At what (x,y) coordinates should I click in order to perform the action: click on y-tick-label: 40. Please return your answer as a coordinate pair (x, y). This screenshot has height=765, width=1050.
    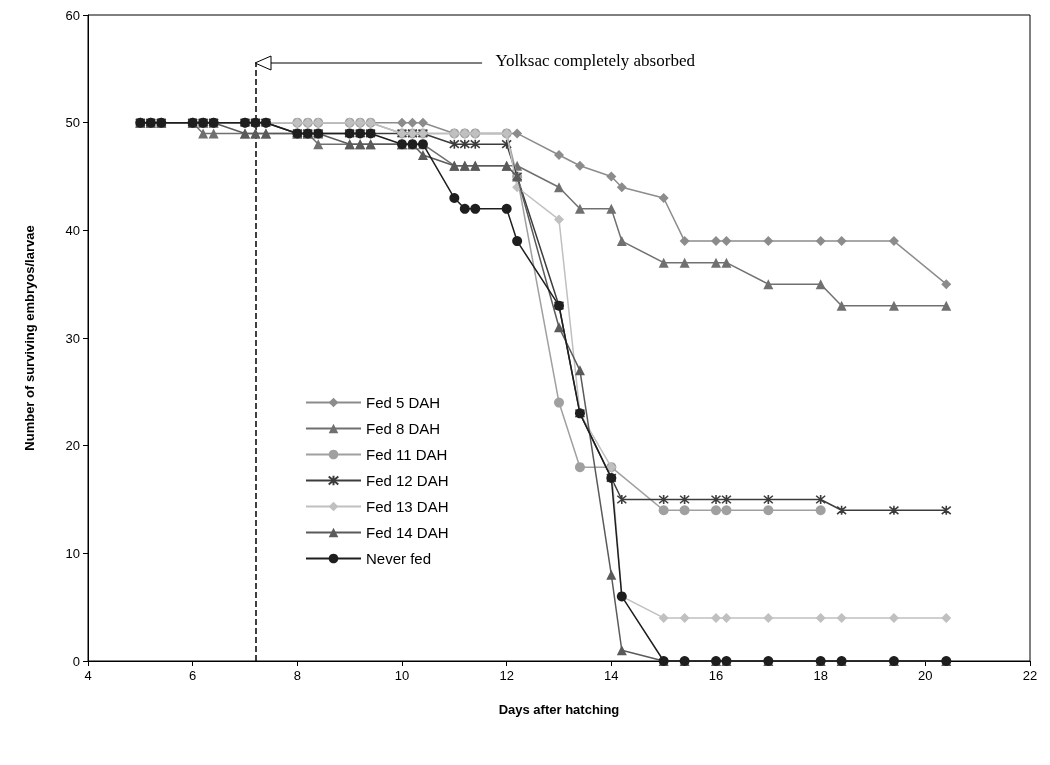
    Looking at the image, I should click on (72, 230).